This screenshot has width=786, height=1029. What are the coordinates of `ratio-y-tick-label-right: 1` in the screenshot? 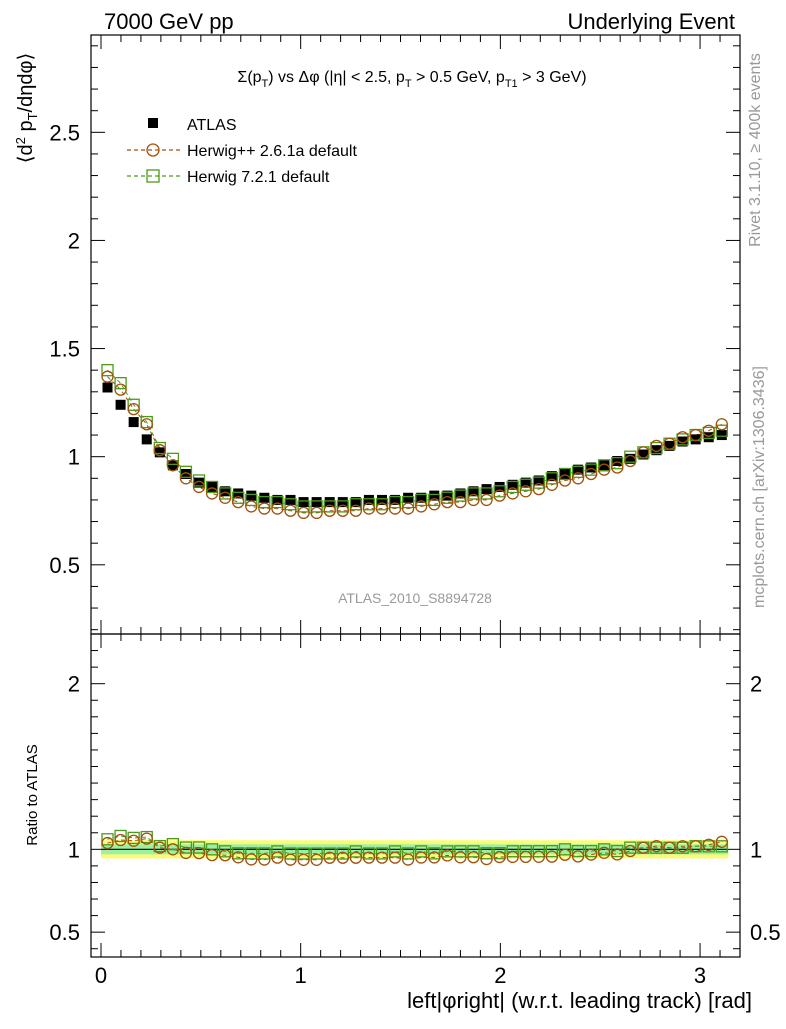 It's located at (756, 849).